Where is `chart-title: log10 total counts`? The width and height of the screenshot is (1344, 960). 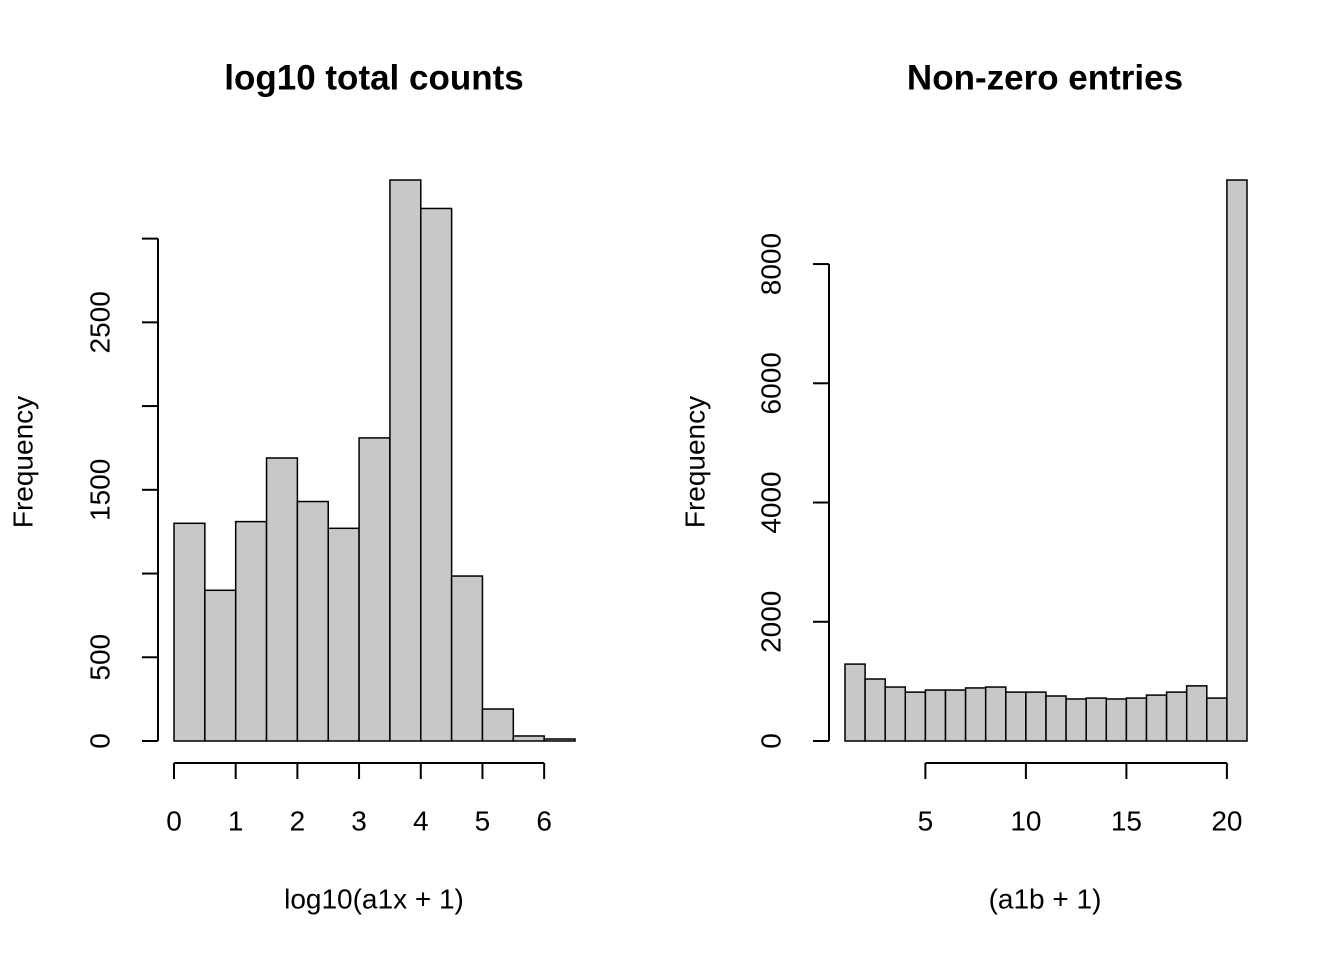
chart-title: log10 total counts is located at coordinates (373, 77).